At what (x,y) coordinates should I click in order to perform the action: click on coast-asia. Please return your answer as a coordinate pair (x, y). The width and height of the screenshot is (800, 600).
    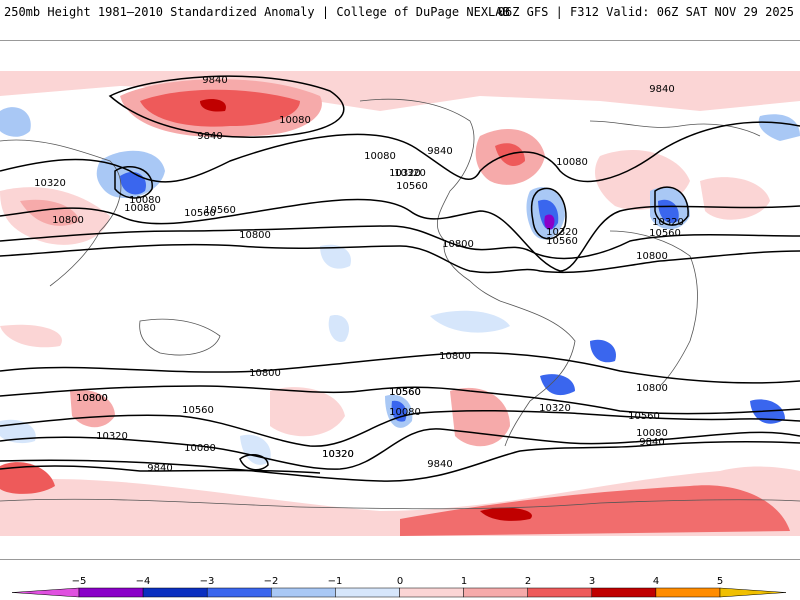
    Looking at the image, I should click on (61, 213).